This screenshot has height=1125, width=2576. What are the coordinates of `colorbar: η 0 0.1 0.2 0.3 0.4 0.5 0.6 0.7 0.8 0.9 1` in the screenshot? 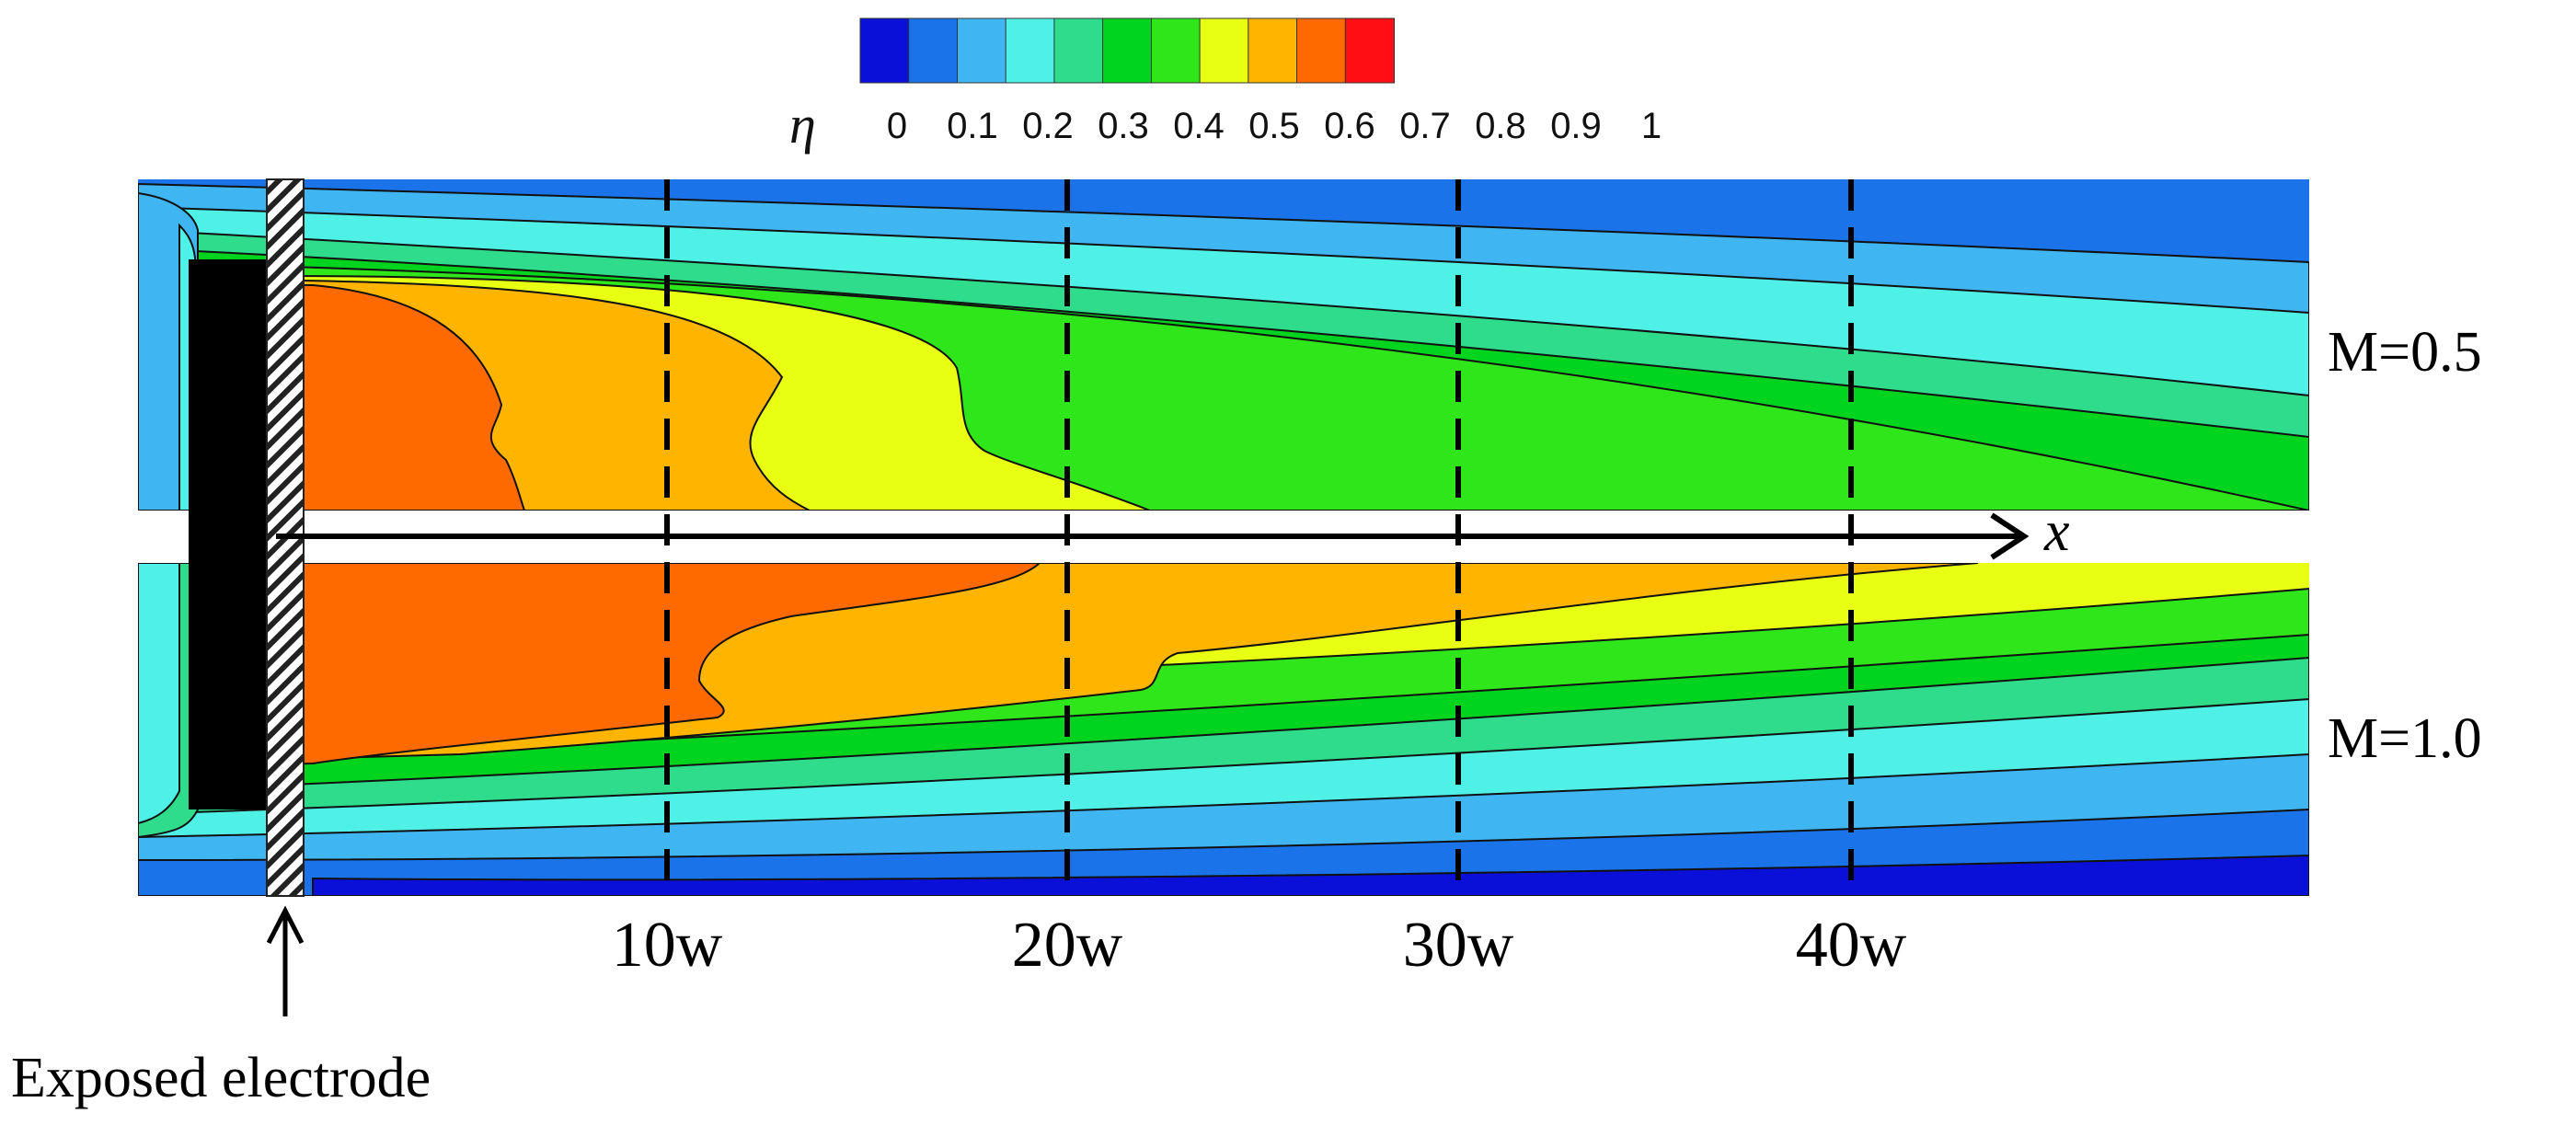 It's located at (1225, 86).